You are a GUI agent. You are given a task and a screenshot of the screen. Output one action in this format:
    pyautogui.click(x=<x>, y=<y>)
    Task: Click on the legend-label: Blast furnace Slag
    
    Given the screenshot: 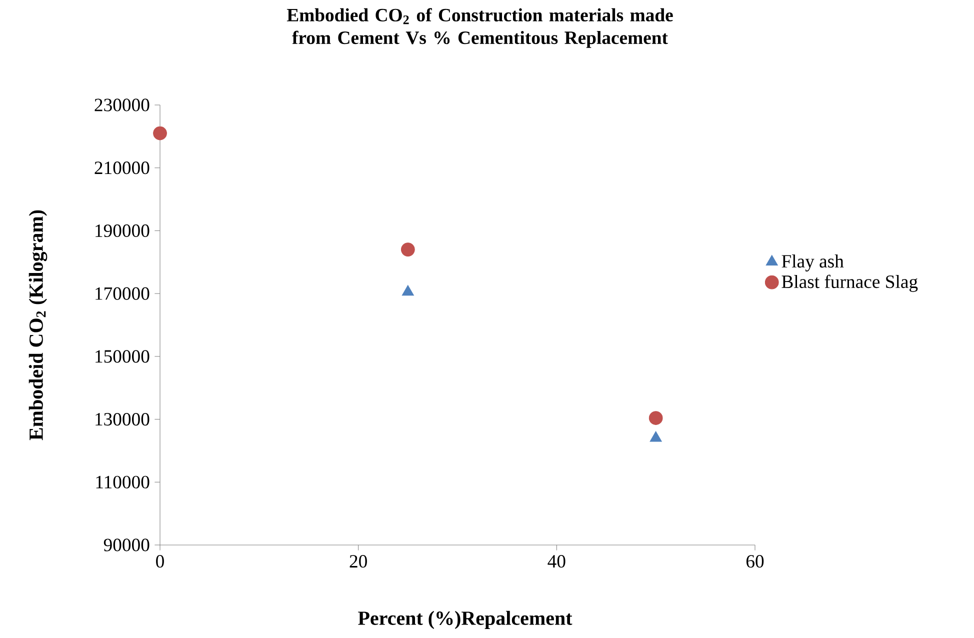 What is the action you would take?
    pyautogui.click(x=850, y=283)
    